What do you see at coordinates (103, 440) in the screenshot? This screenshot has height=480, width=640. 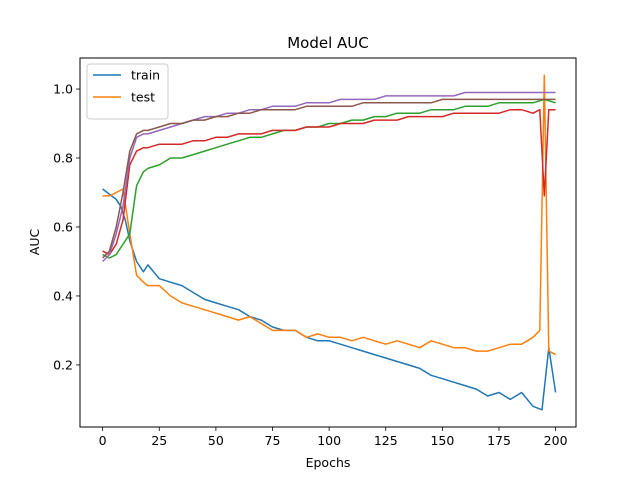 I see `x-tick-label: 0` at bounding box center [103, 440].